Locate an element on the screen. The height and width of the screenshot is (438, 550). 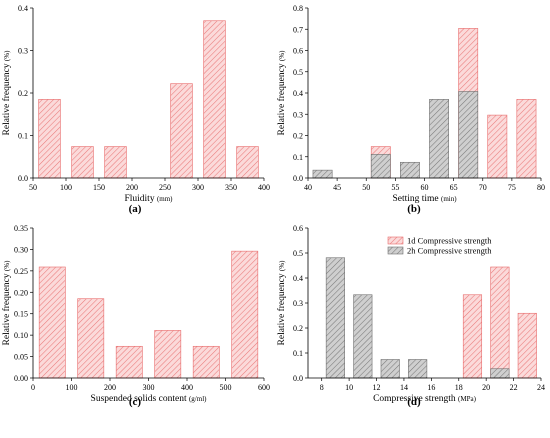
x-axis-title: Setting time (min) is located at coordinates (424, 199).